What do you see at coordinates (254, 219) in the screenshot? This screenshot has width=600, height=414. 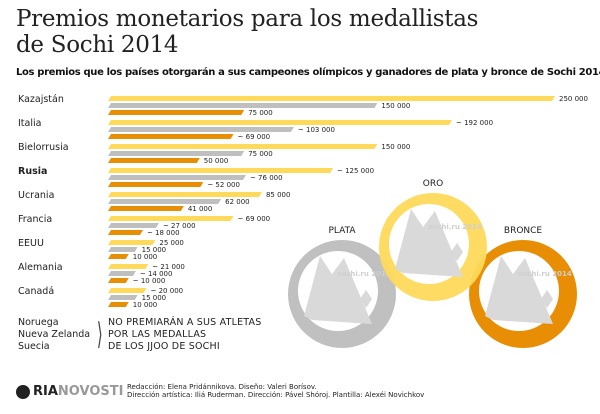 I see `value-label-gold: ~ 69 000` at bounding box center [254, 219].